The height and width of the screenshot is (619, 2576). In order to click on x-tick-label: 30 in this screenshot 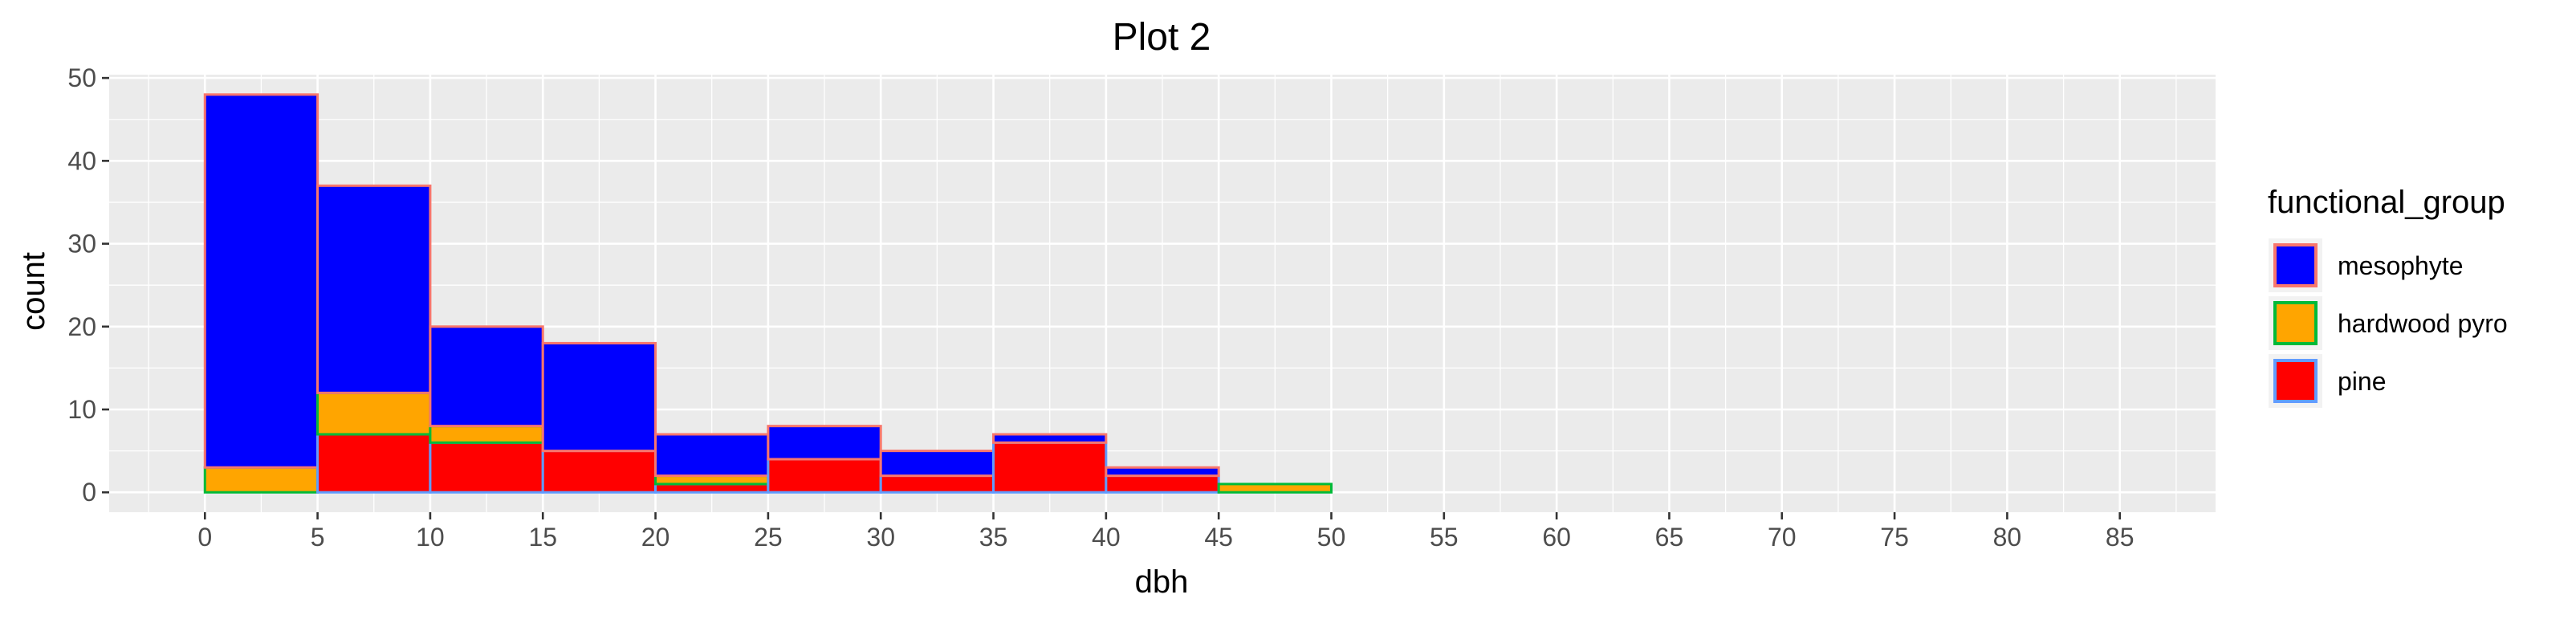, I will do `click(881, 537)`.